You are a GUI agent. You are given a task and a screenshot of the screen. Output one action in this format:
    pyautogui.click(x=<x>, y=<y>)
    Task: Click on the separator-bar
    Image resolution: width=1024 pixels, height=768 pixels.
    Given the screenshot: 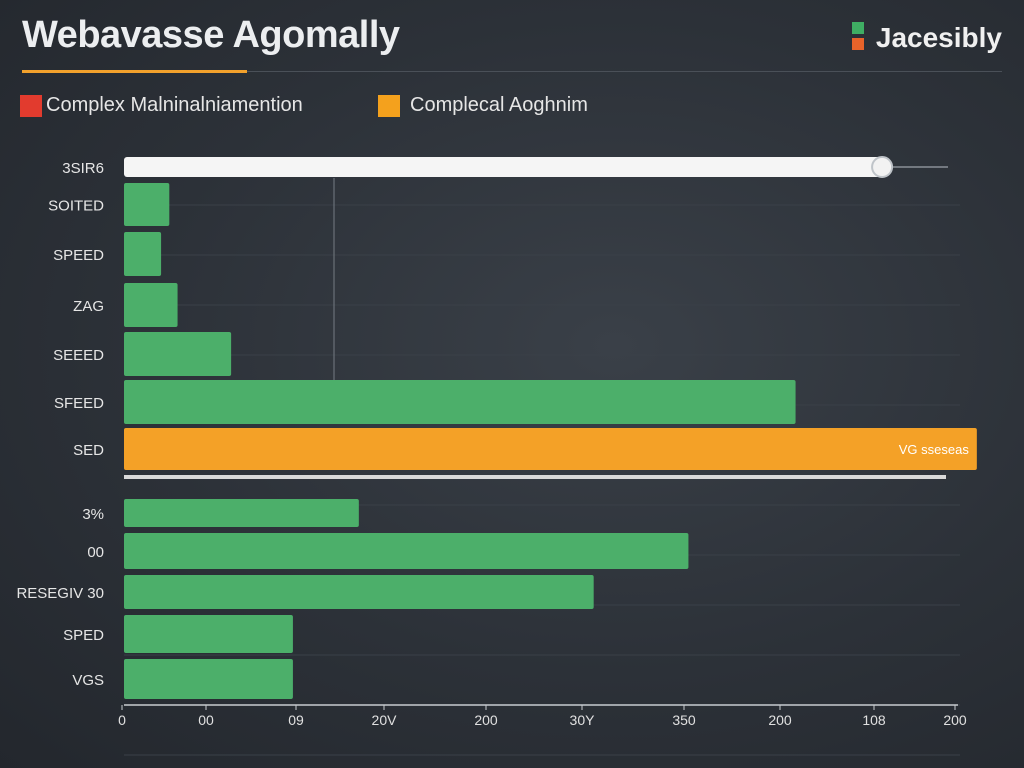 What is the action you would take?
    pyautogui.click(x=535, y=477)
    